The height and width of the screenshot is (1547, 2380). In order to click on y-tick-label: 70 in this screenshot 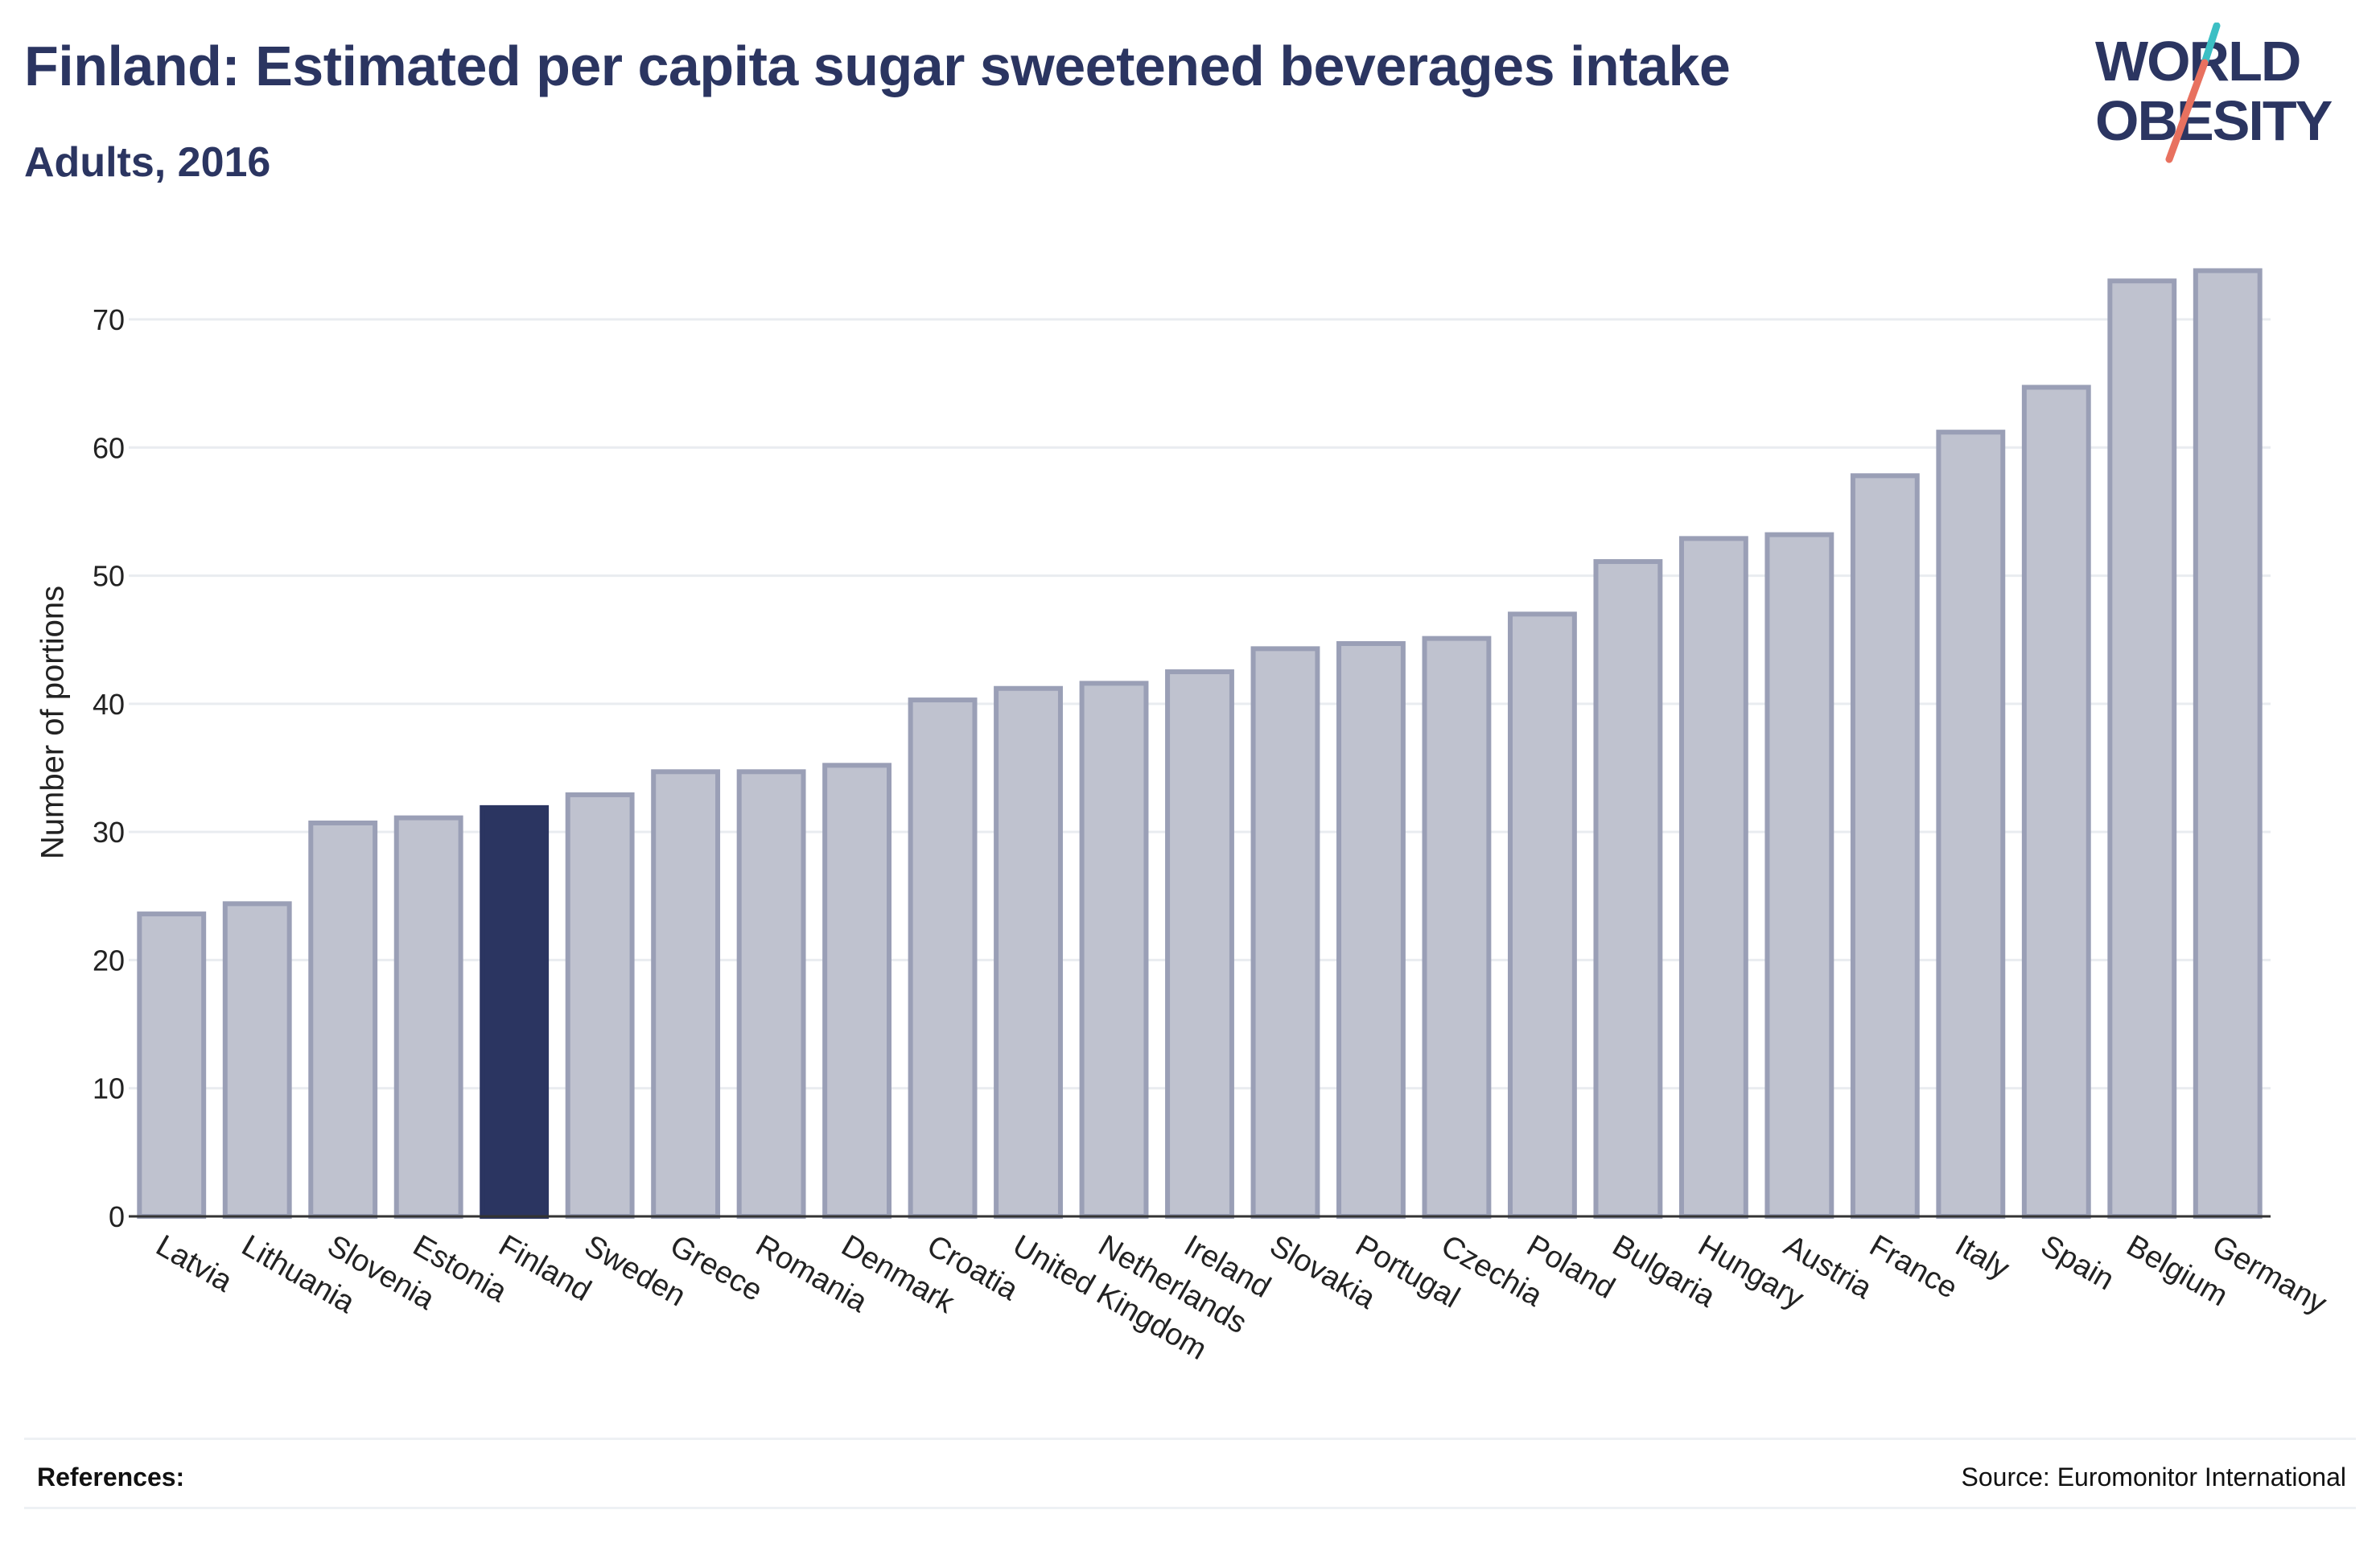, I will do `click(109, 319)`.